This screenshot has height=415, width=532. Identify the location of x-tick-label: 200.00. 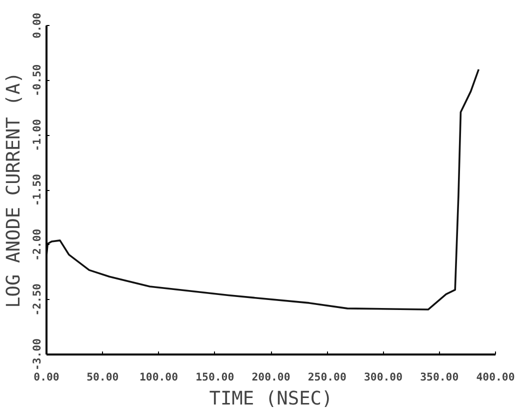
(271, 377).